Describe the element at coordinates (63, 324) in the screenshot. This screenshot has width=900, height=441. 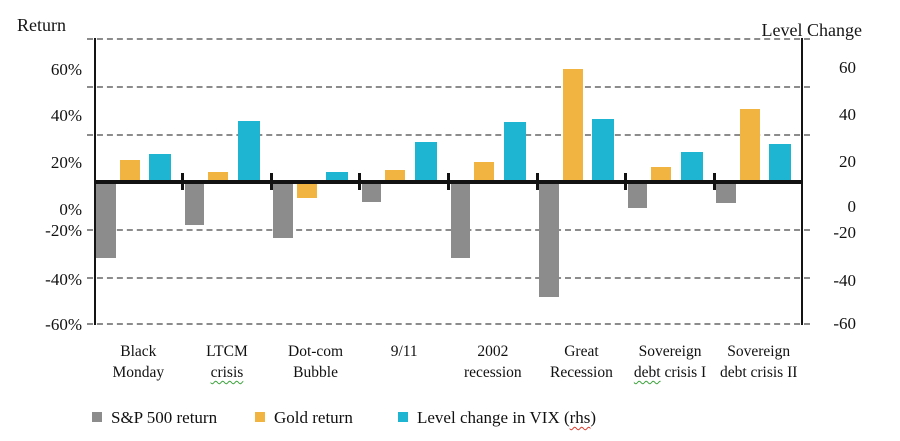
I see `left-tick-label: -60%` at that location.